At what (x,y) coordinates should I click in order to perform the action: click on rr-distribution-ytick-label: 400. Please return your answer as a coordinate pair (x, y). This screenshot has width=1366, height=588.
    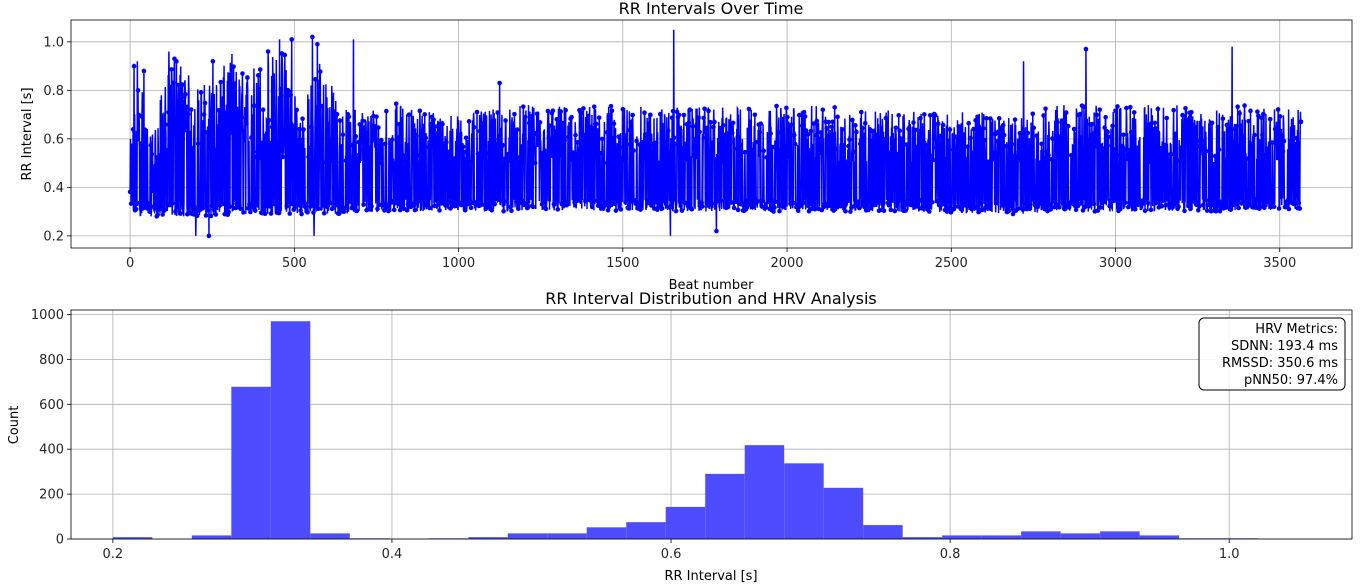
    Looking at the image, I should click on (51, 450).